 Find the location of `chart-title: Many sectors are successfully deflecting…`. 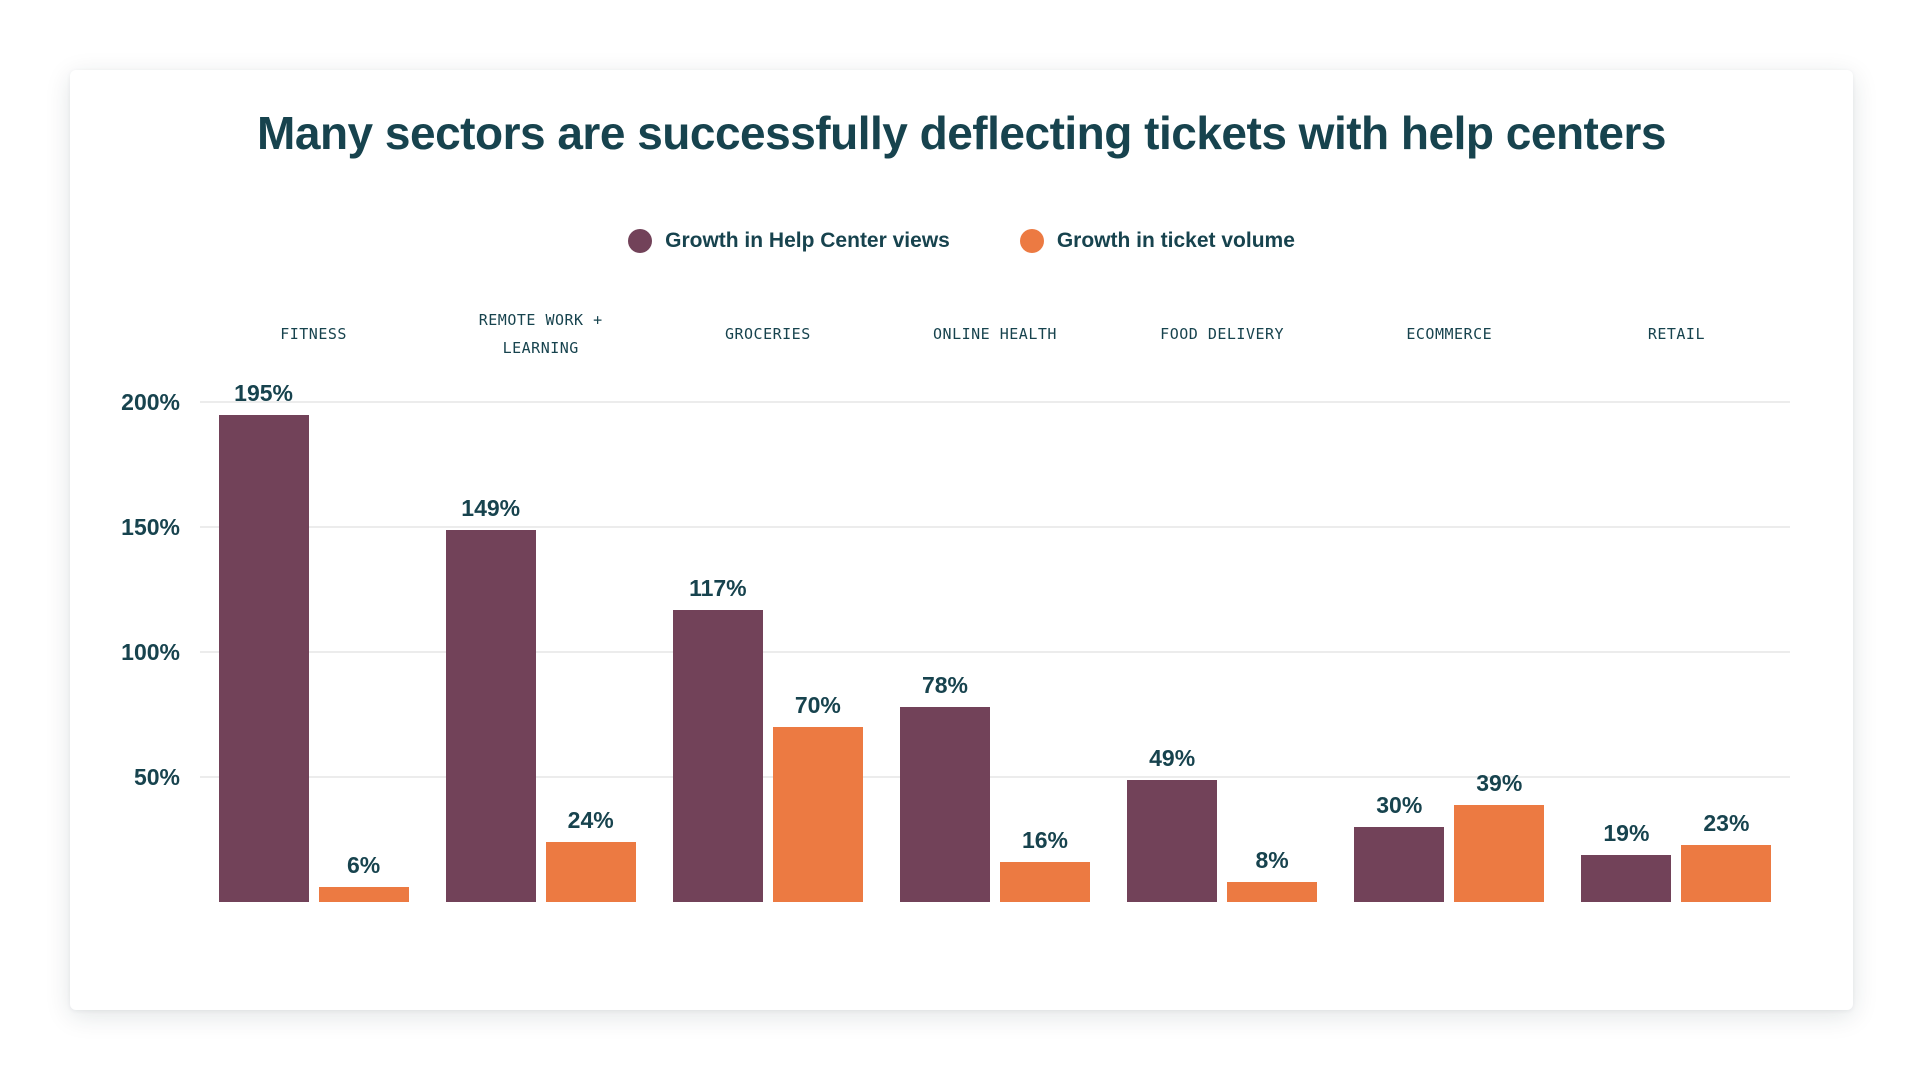

chart-title: Many sectors are successfully deflecting… is located at coordinates (961, 133).